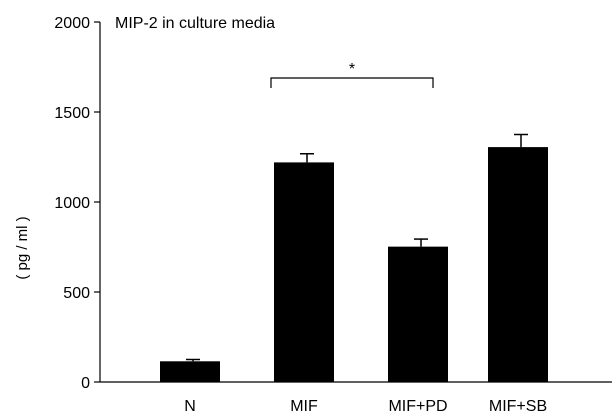  Describe the element at coordinates (352, 69) in the screenshot. I see `significance-star: *` at that location.